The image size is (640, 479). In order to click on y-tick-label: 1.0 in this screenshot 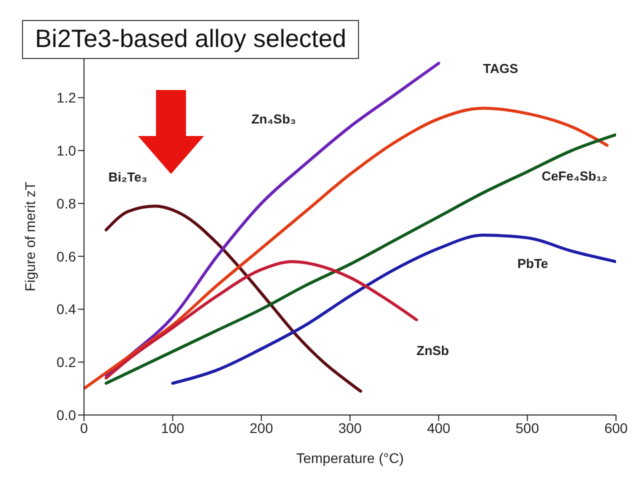, I will do `click(66, 150)`.